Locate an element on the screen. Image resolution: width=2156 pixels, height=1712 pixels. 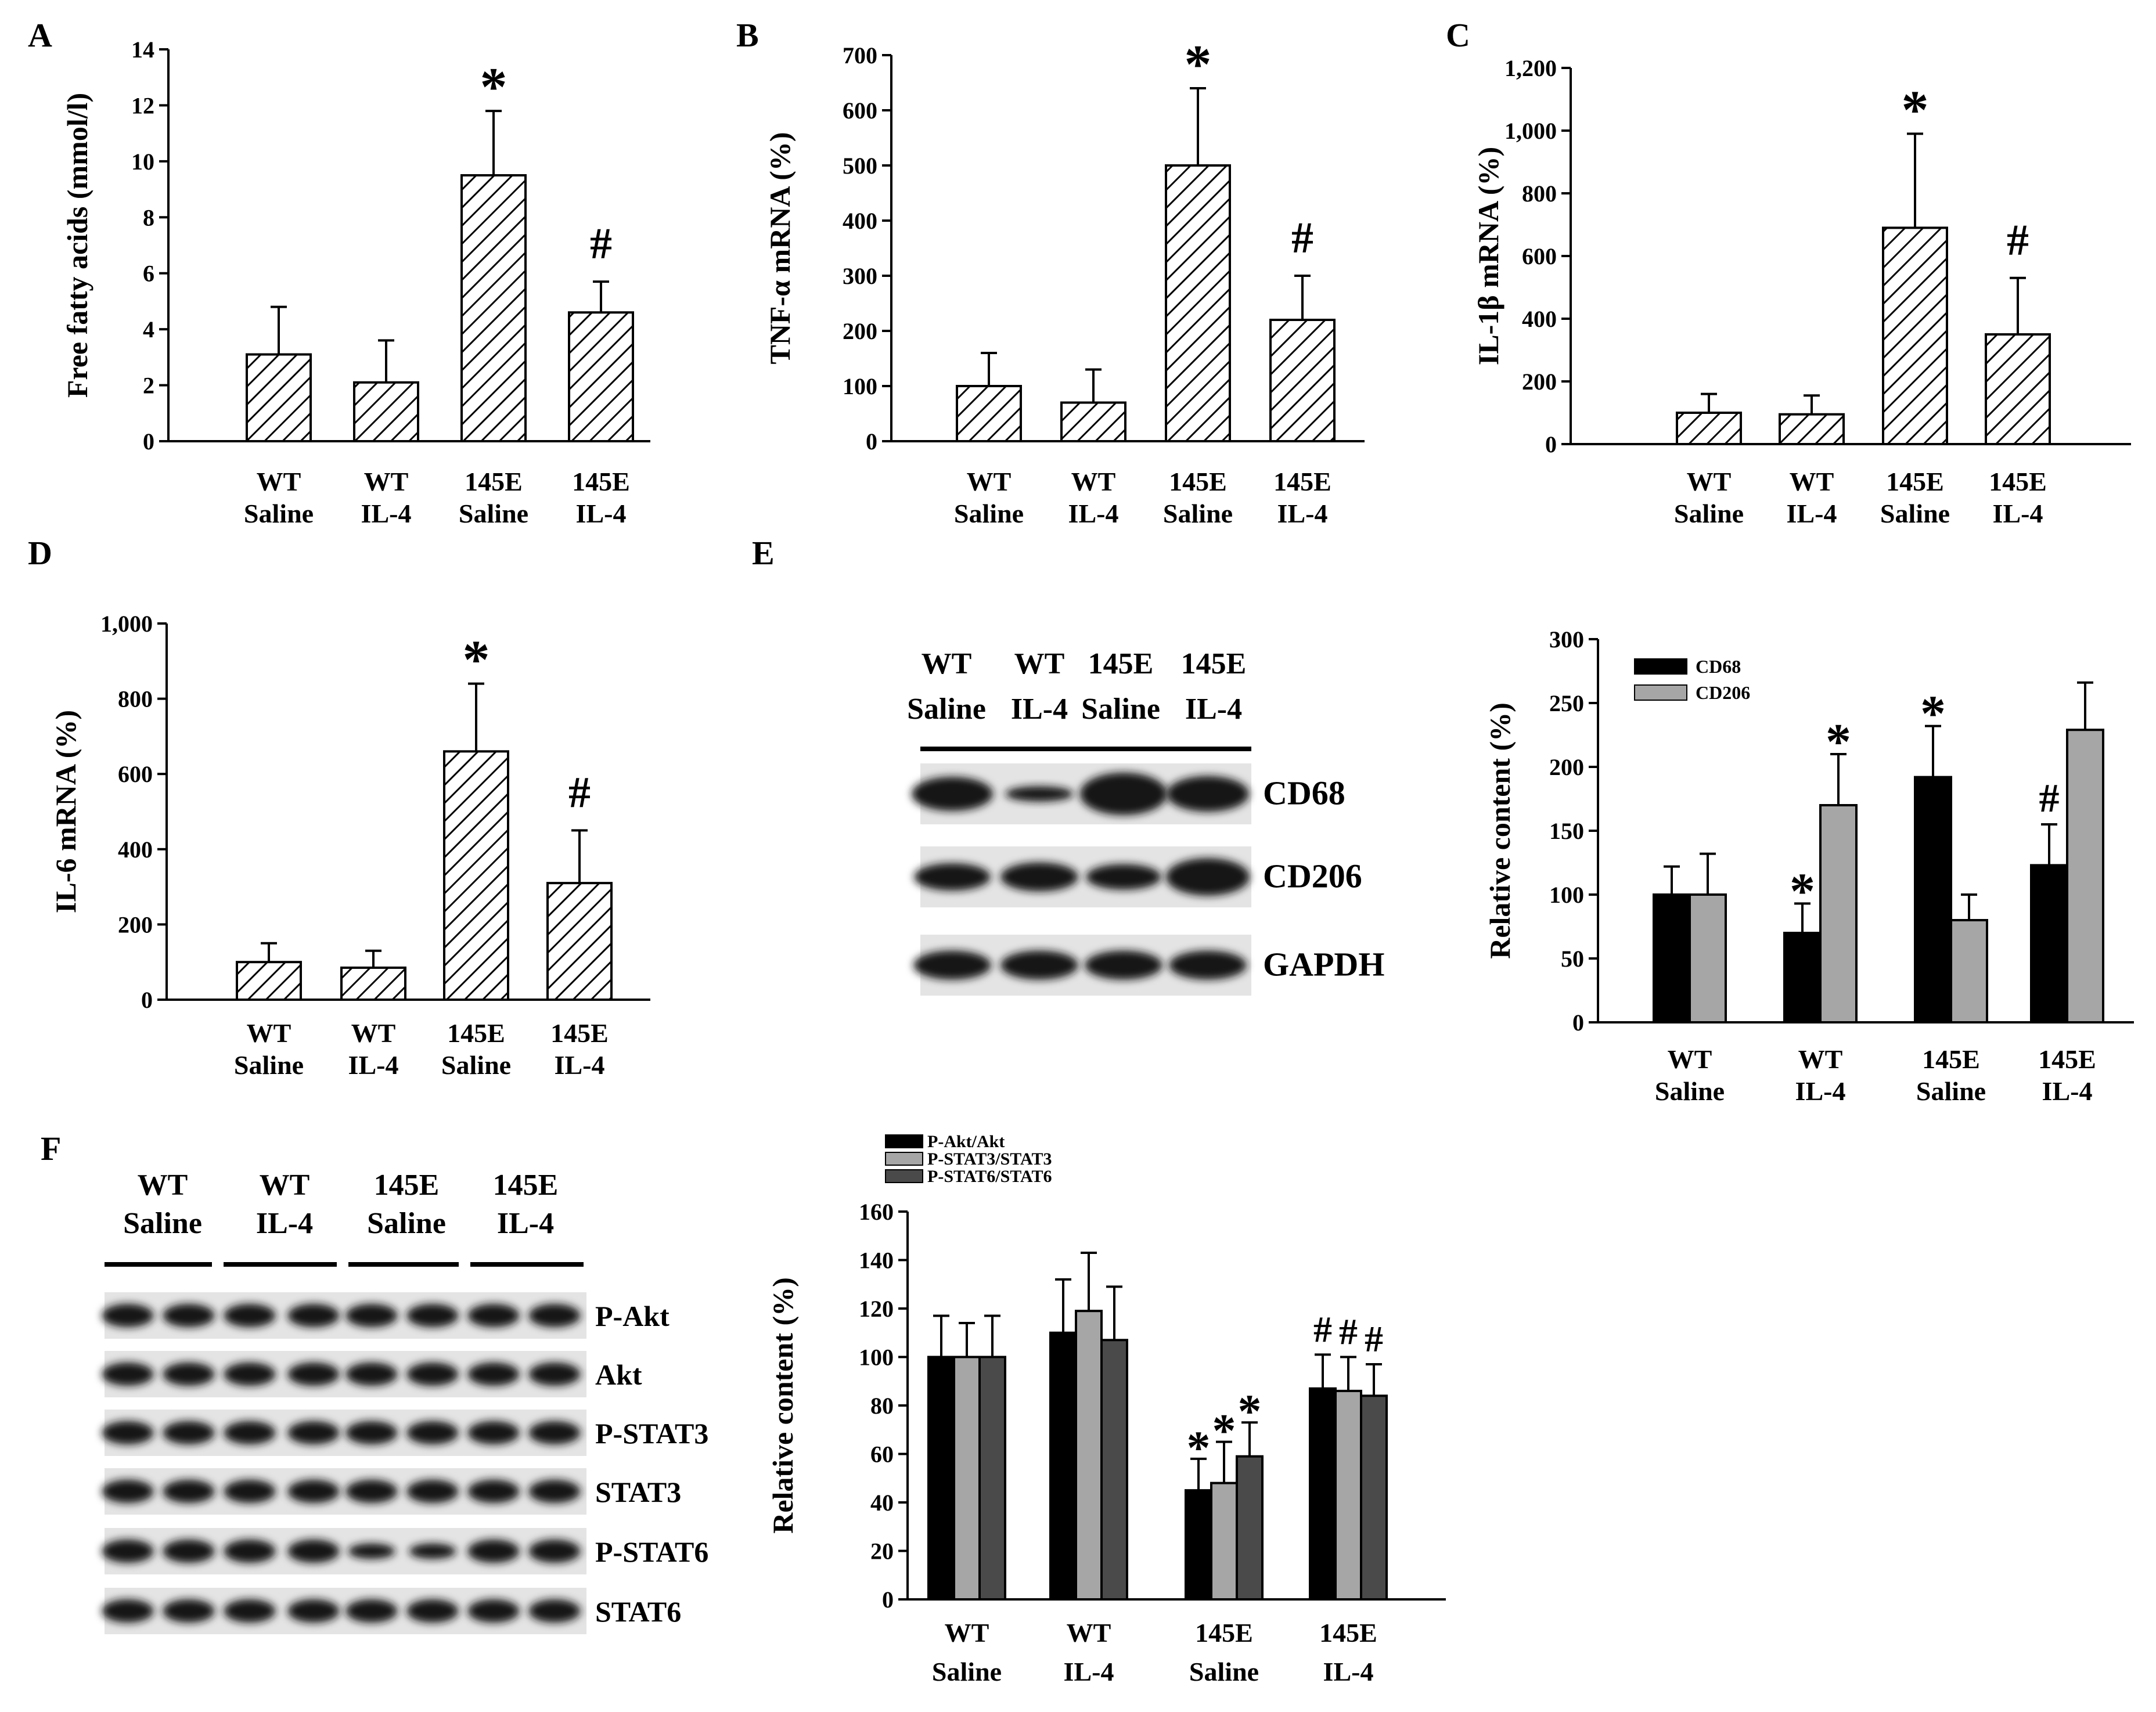
blot-row-label: CD68 is located at coordinates (1304, 793).